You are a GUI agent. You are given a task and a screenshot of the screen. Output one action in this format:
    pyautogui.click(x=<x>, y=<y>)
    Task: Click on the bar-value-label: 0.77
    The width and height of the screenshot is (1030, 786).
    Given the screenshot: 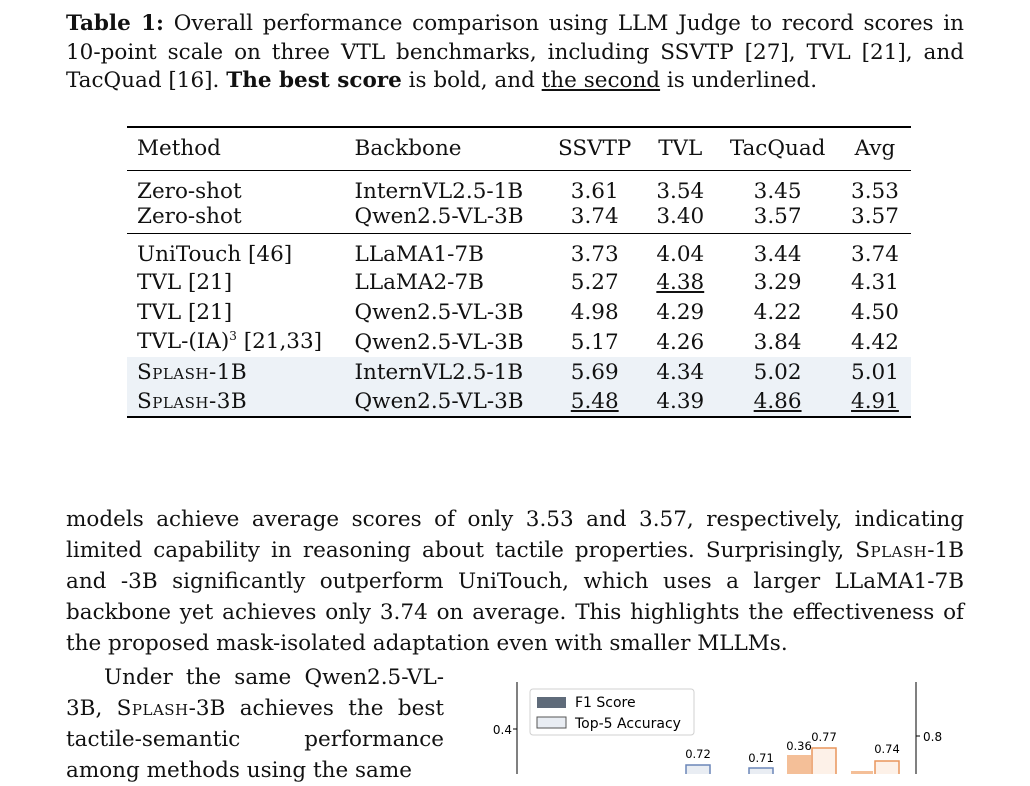 What is the action you would take?
    pyautogui.click(x=824, y=737)
    